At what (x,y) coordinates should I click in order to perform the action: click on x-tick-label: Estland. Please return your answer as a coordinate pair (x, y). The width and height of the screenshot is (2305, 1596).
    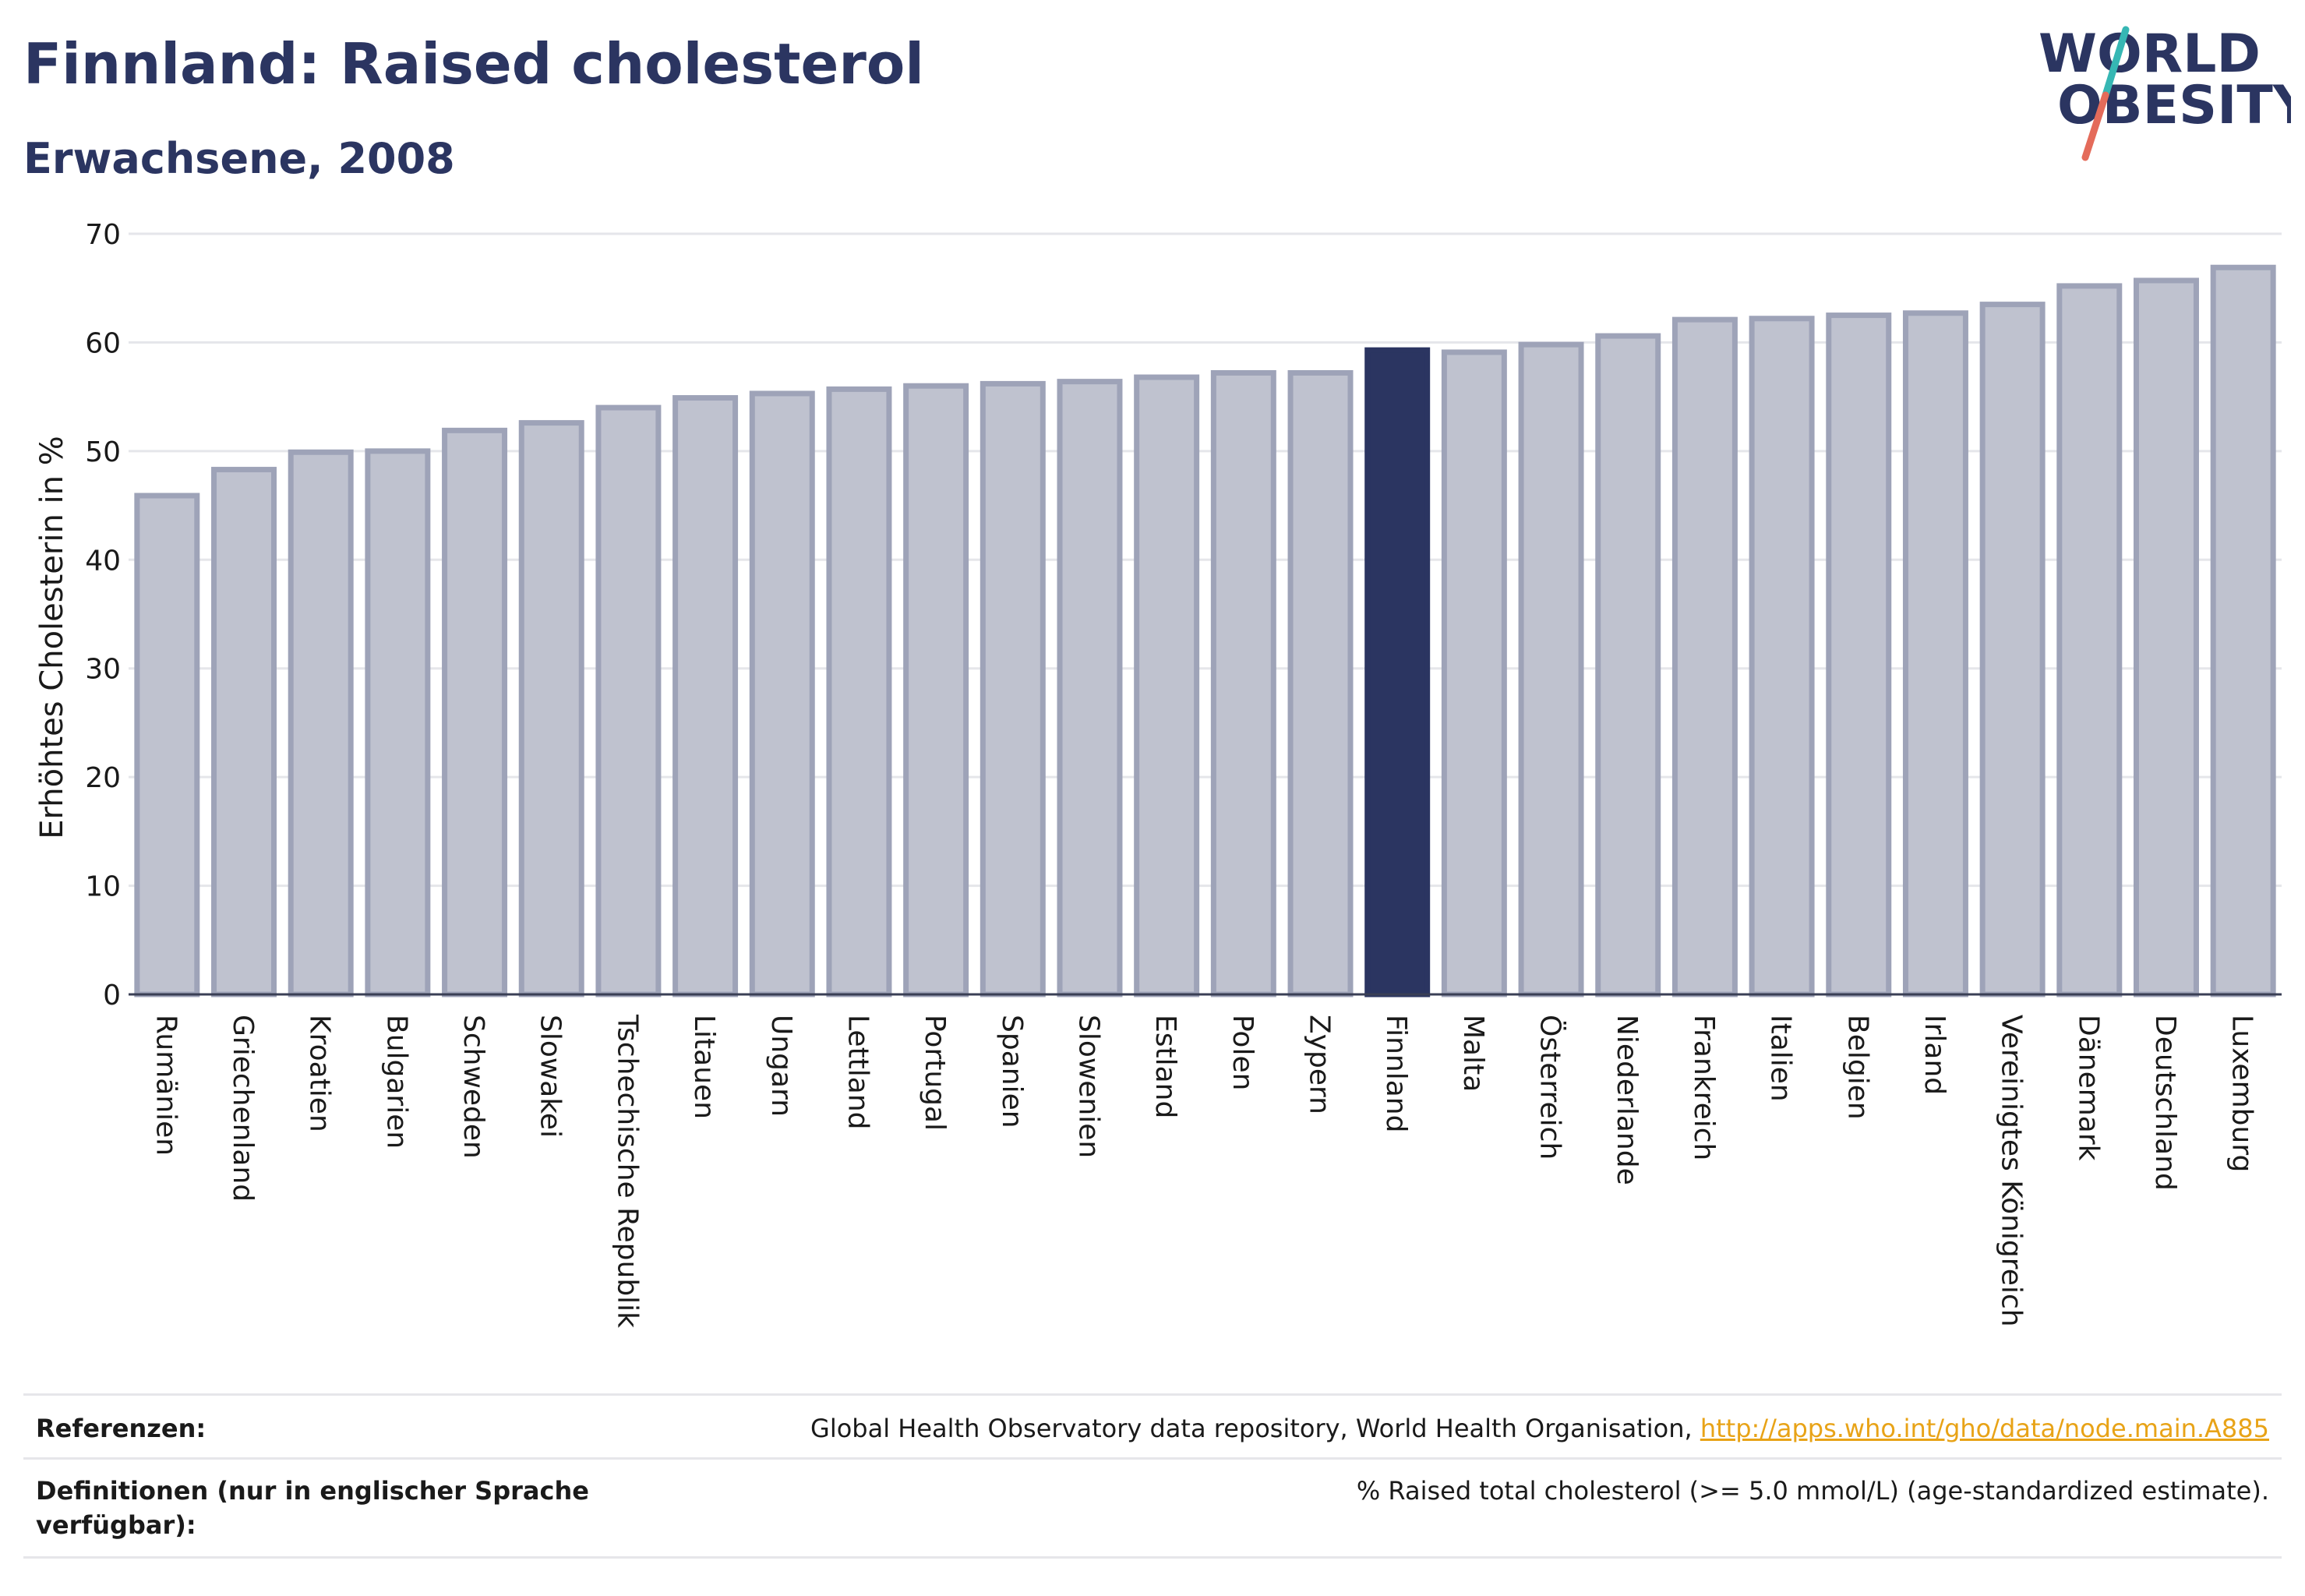
    Looking at the image, I should click on (1165, 1066).